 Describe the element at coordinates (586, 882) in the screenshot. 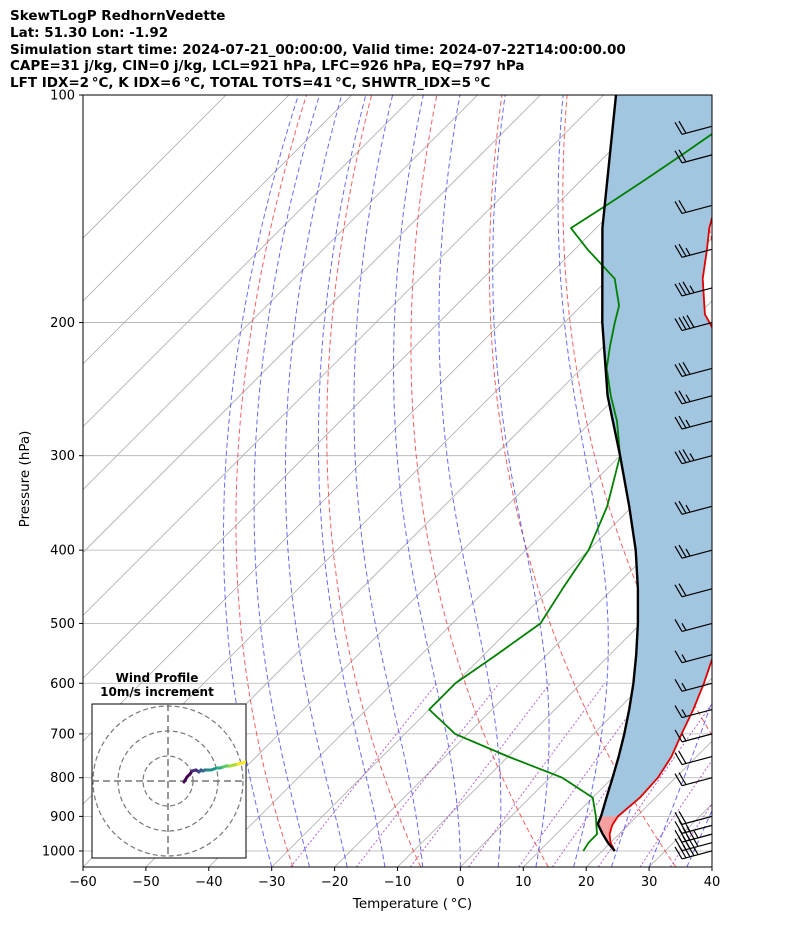

I see `x-tick-label: 20` at that location.